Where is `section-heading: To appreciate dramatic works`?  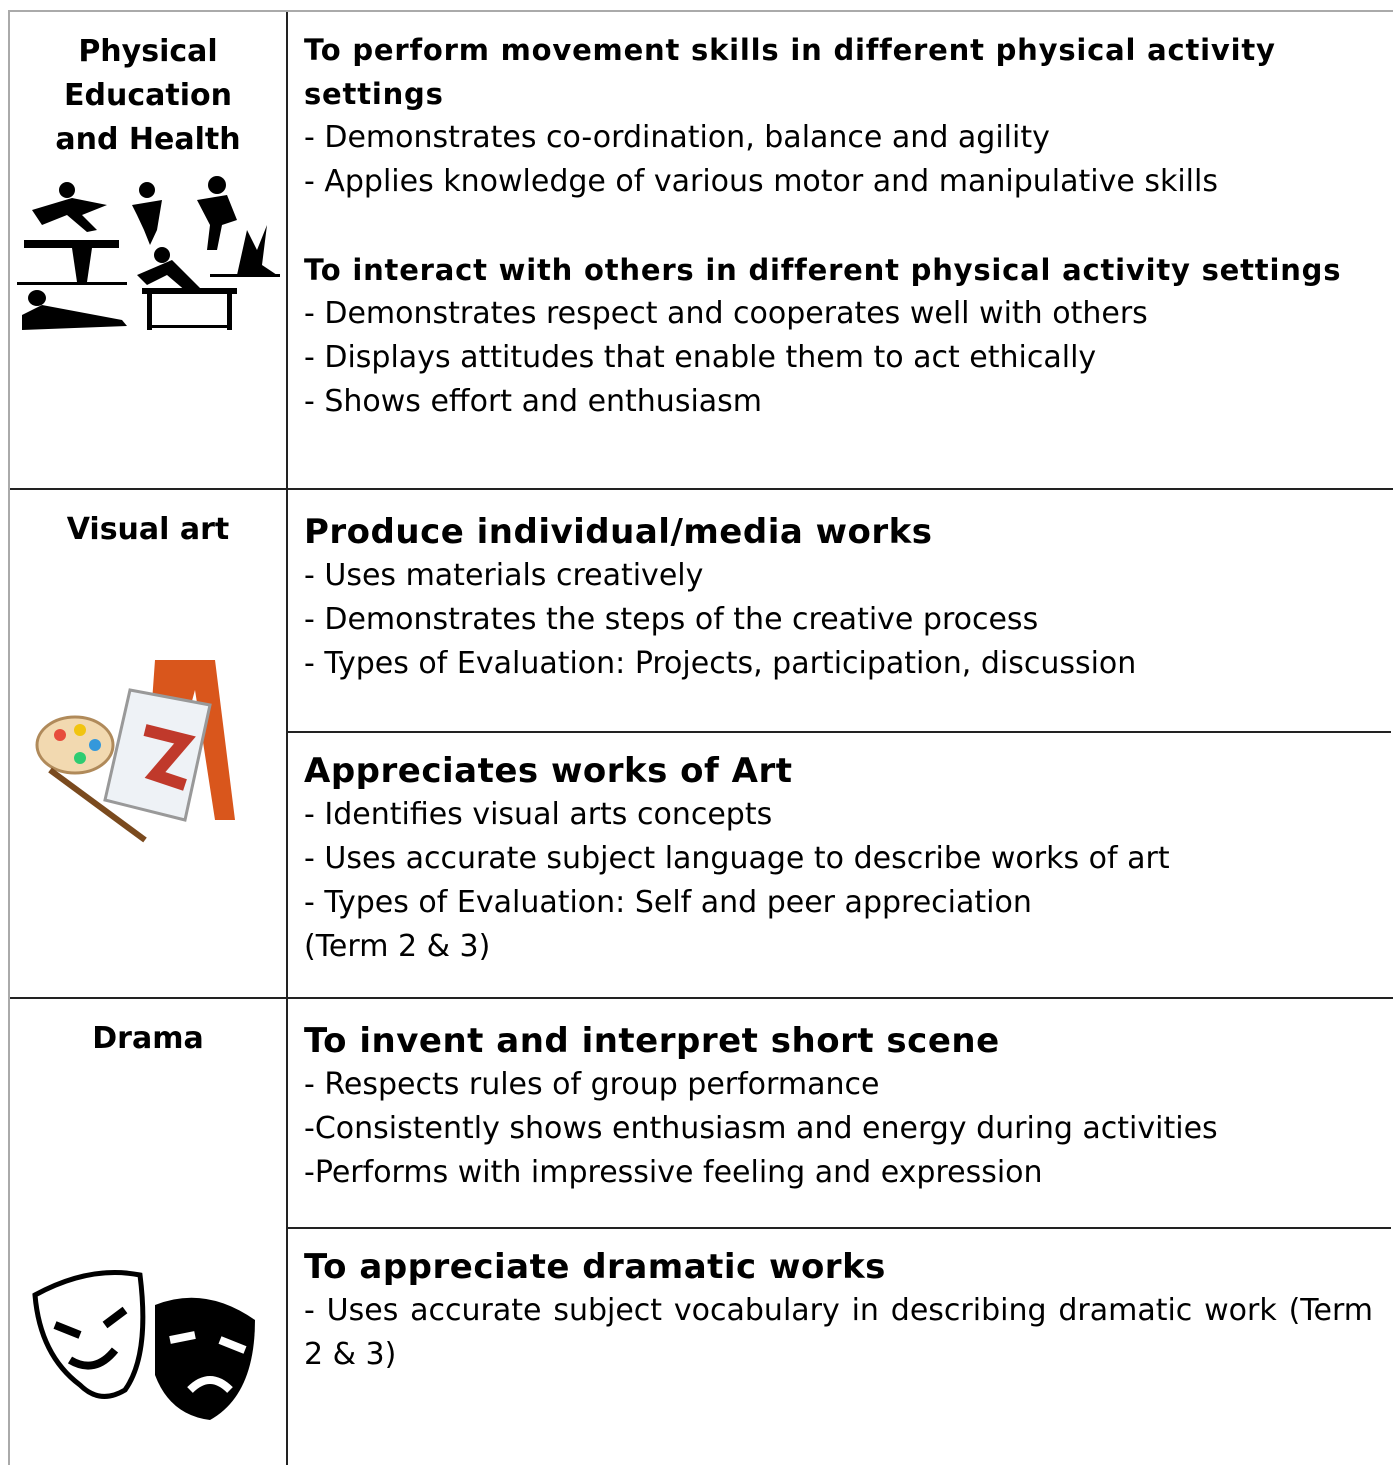 section-heading: To appreciate dramatic works is located at coordinates (595, 1267).